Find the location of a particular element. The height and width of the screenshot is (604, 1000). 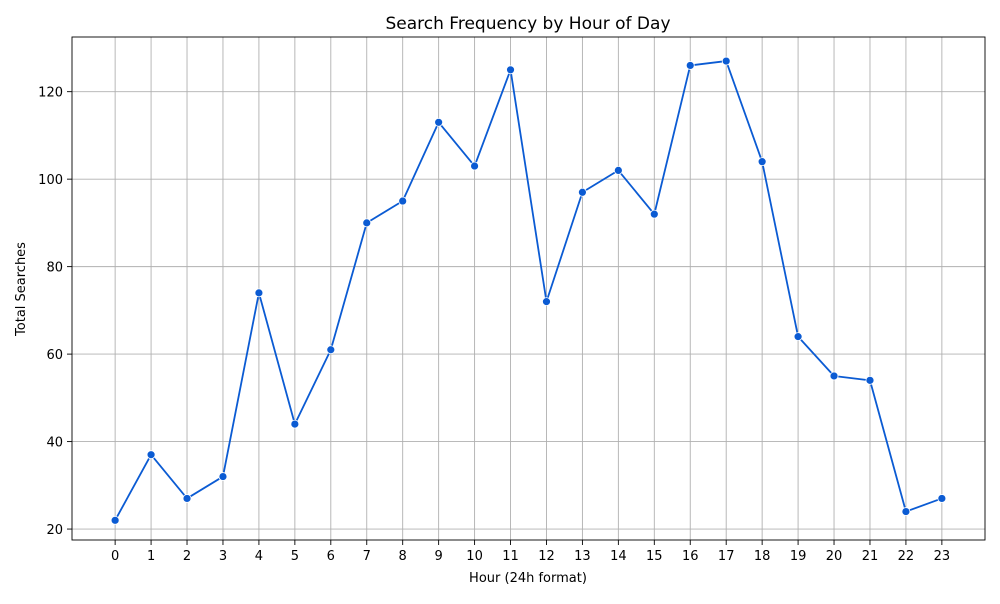

y-axis-label: Total Searches is located at coordinates (21, 289).